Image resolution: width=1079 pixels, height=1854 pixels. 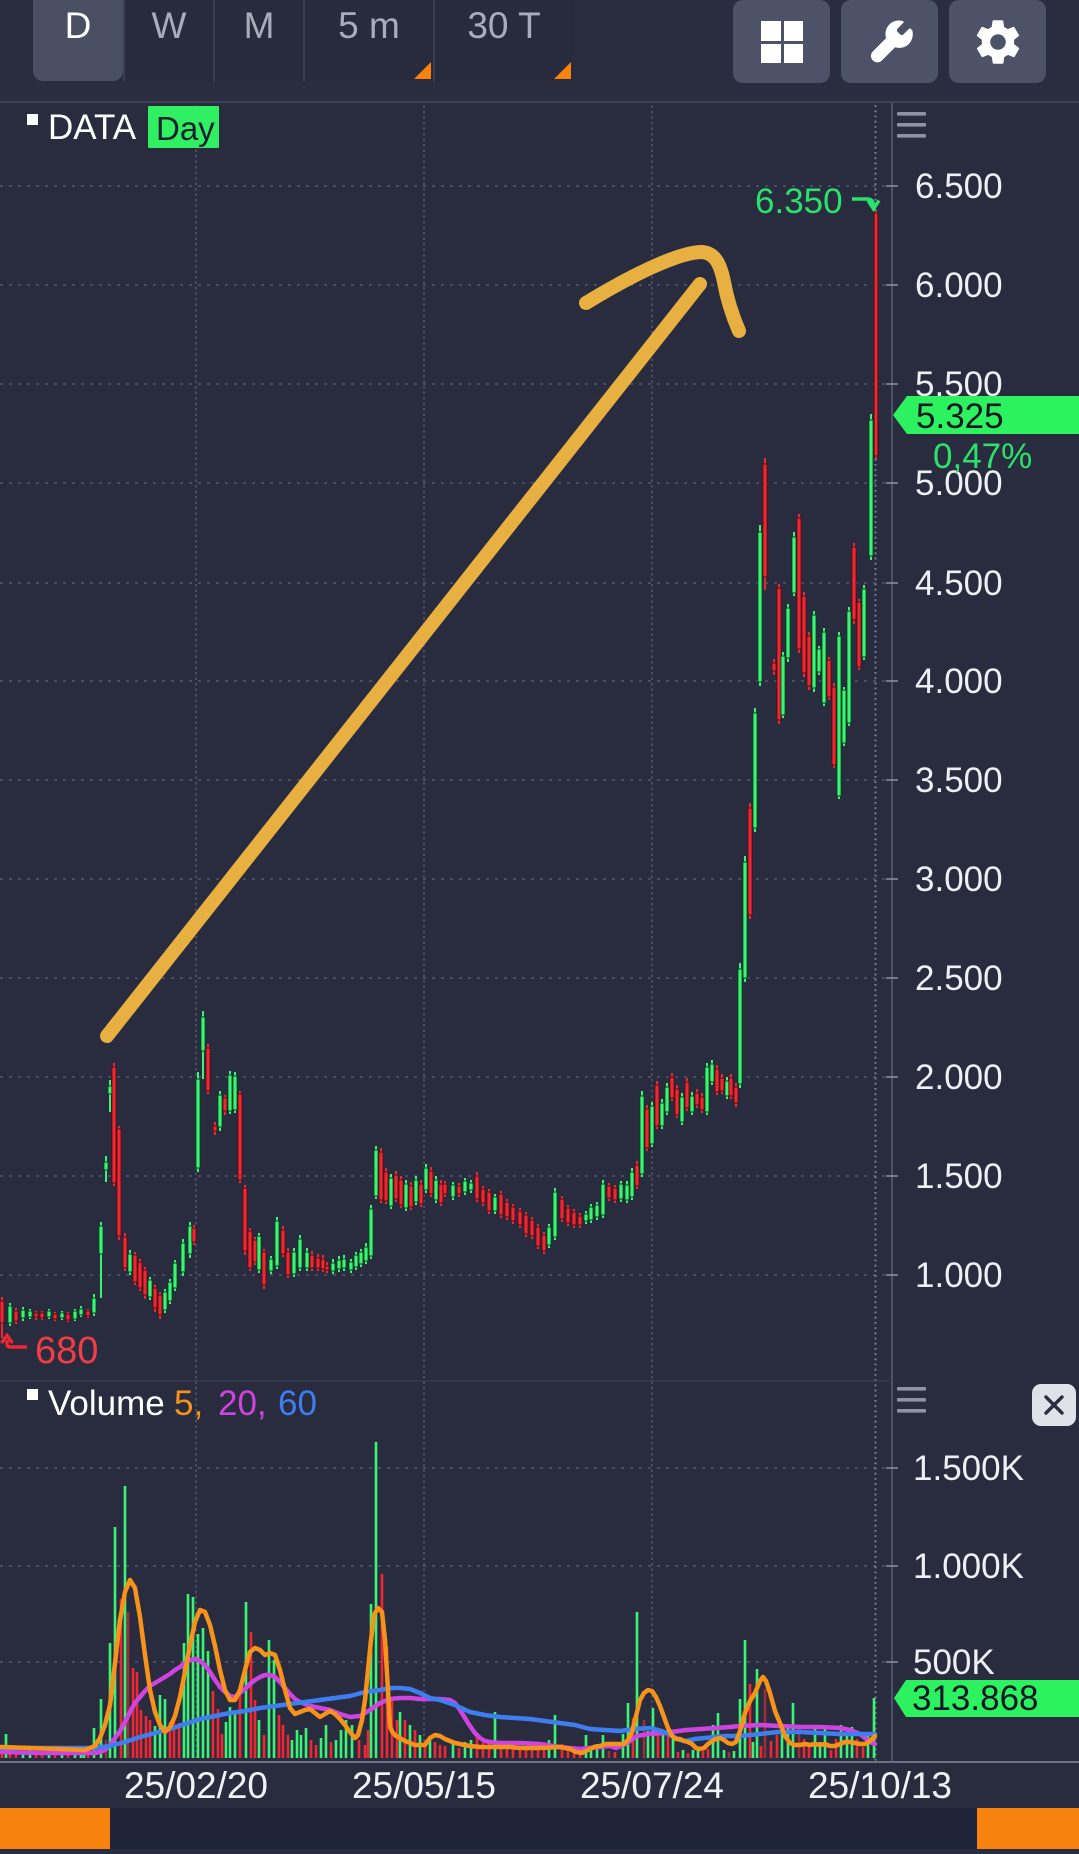 I want to click on svg-text: 3.000, so click(x=959, y=879).